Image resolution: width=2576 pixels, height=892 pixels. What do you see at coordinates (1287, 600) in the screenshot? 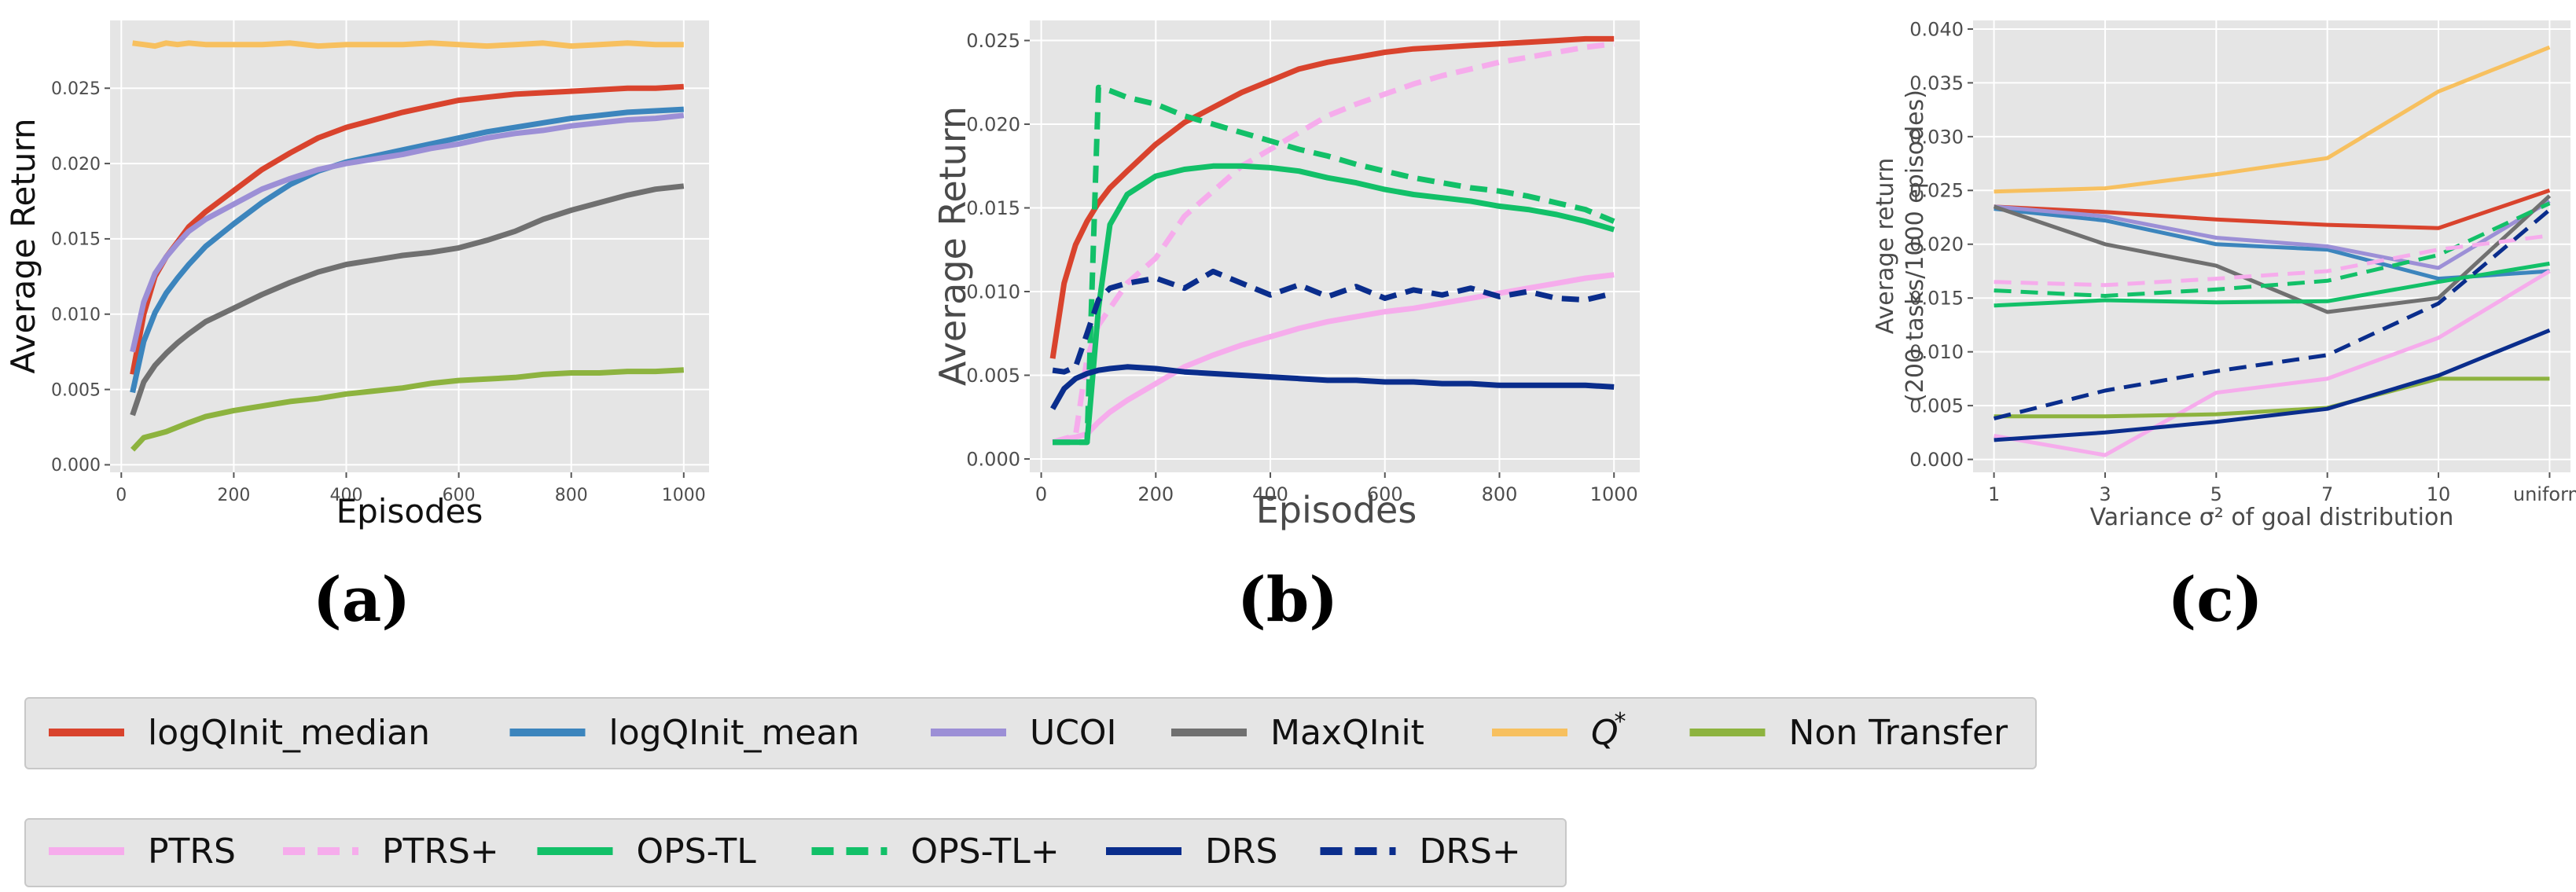
I see `panel-b-letter: (b)` at bounding box center [1287, 600].